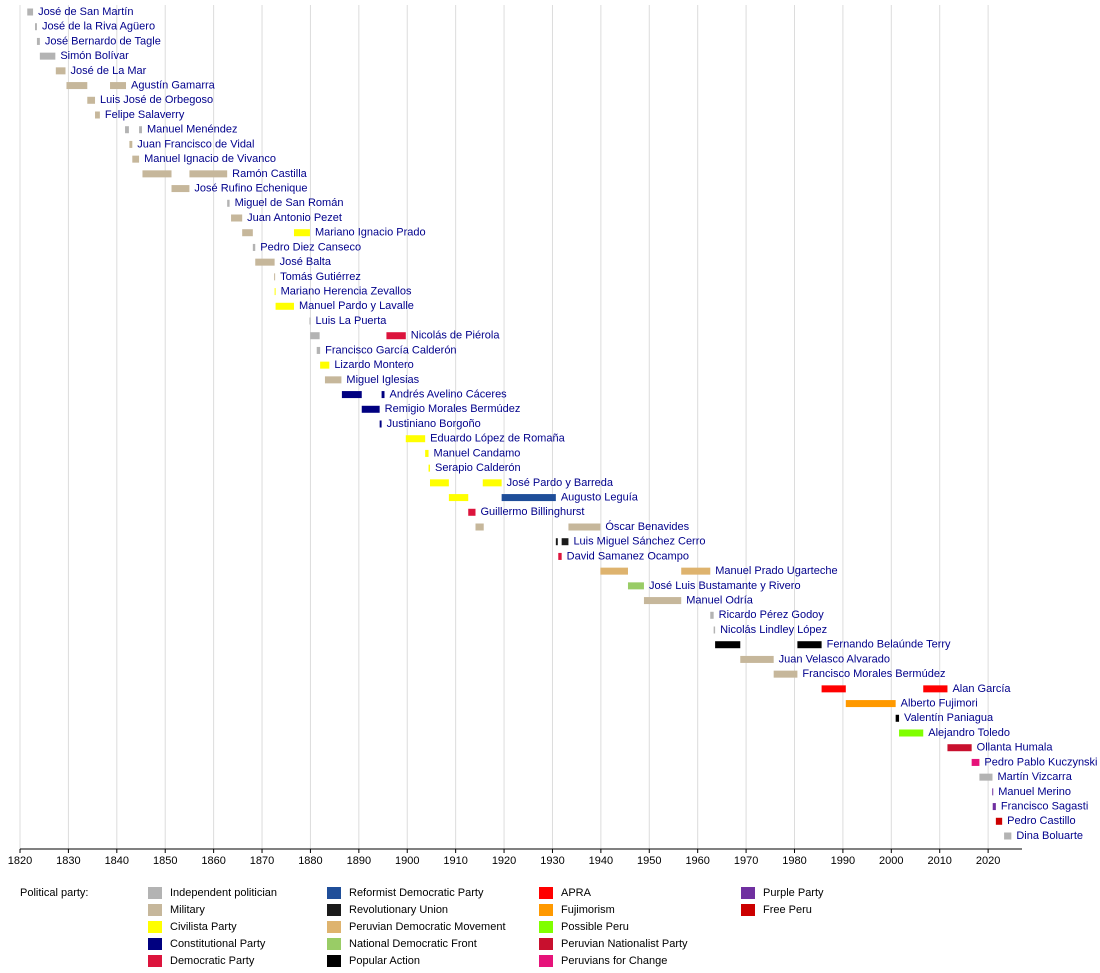 The height and width of the screenshot is (973, 1100). Describe the element at coordinates (649, 861) in the screenshot. I see `x-tick-label: 1950` at that location.